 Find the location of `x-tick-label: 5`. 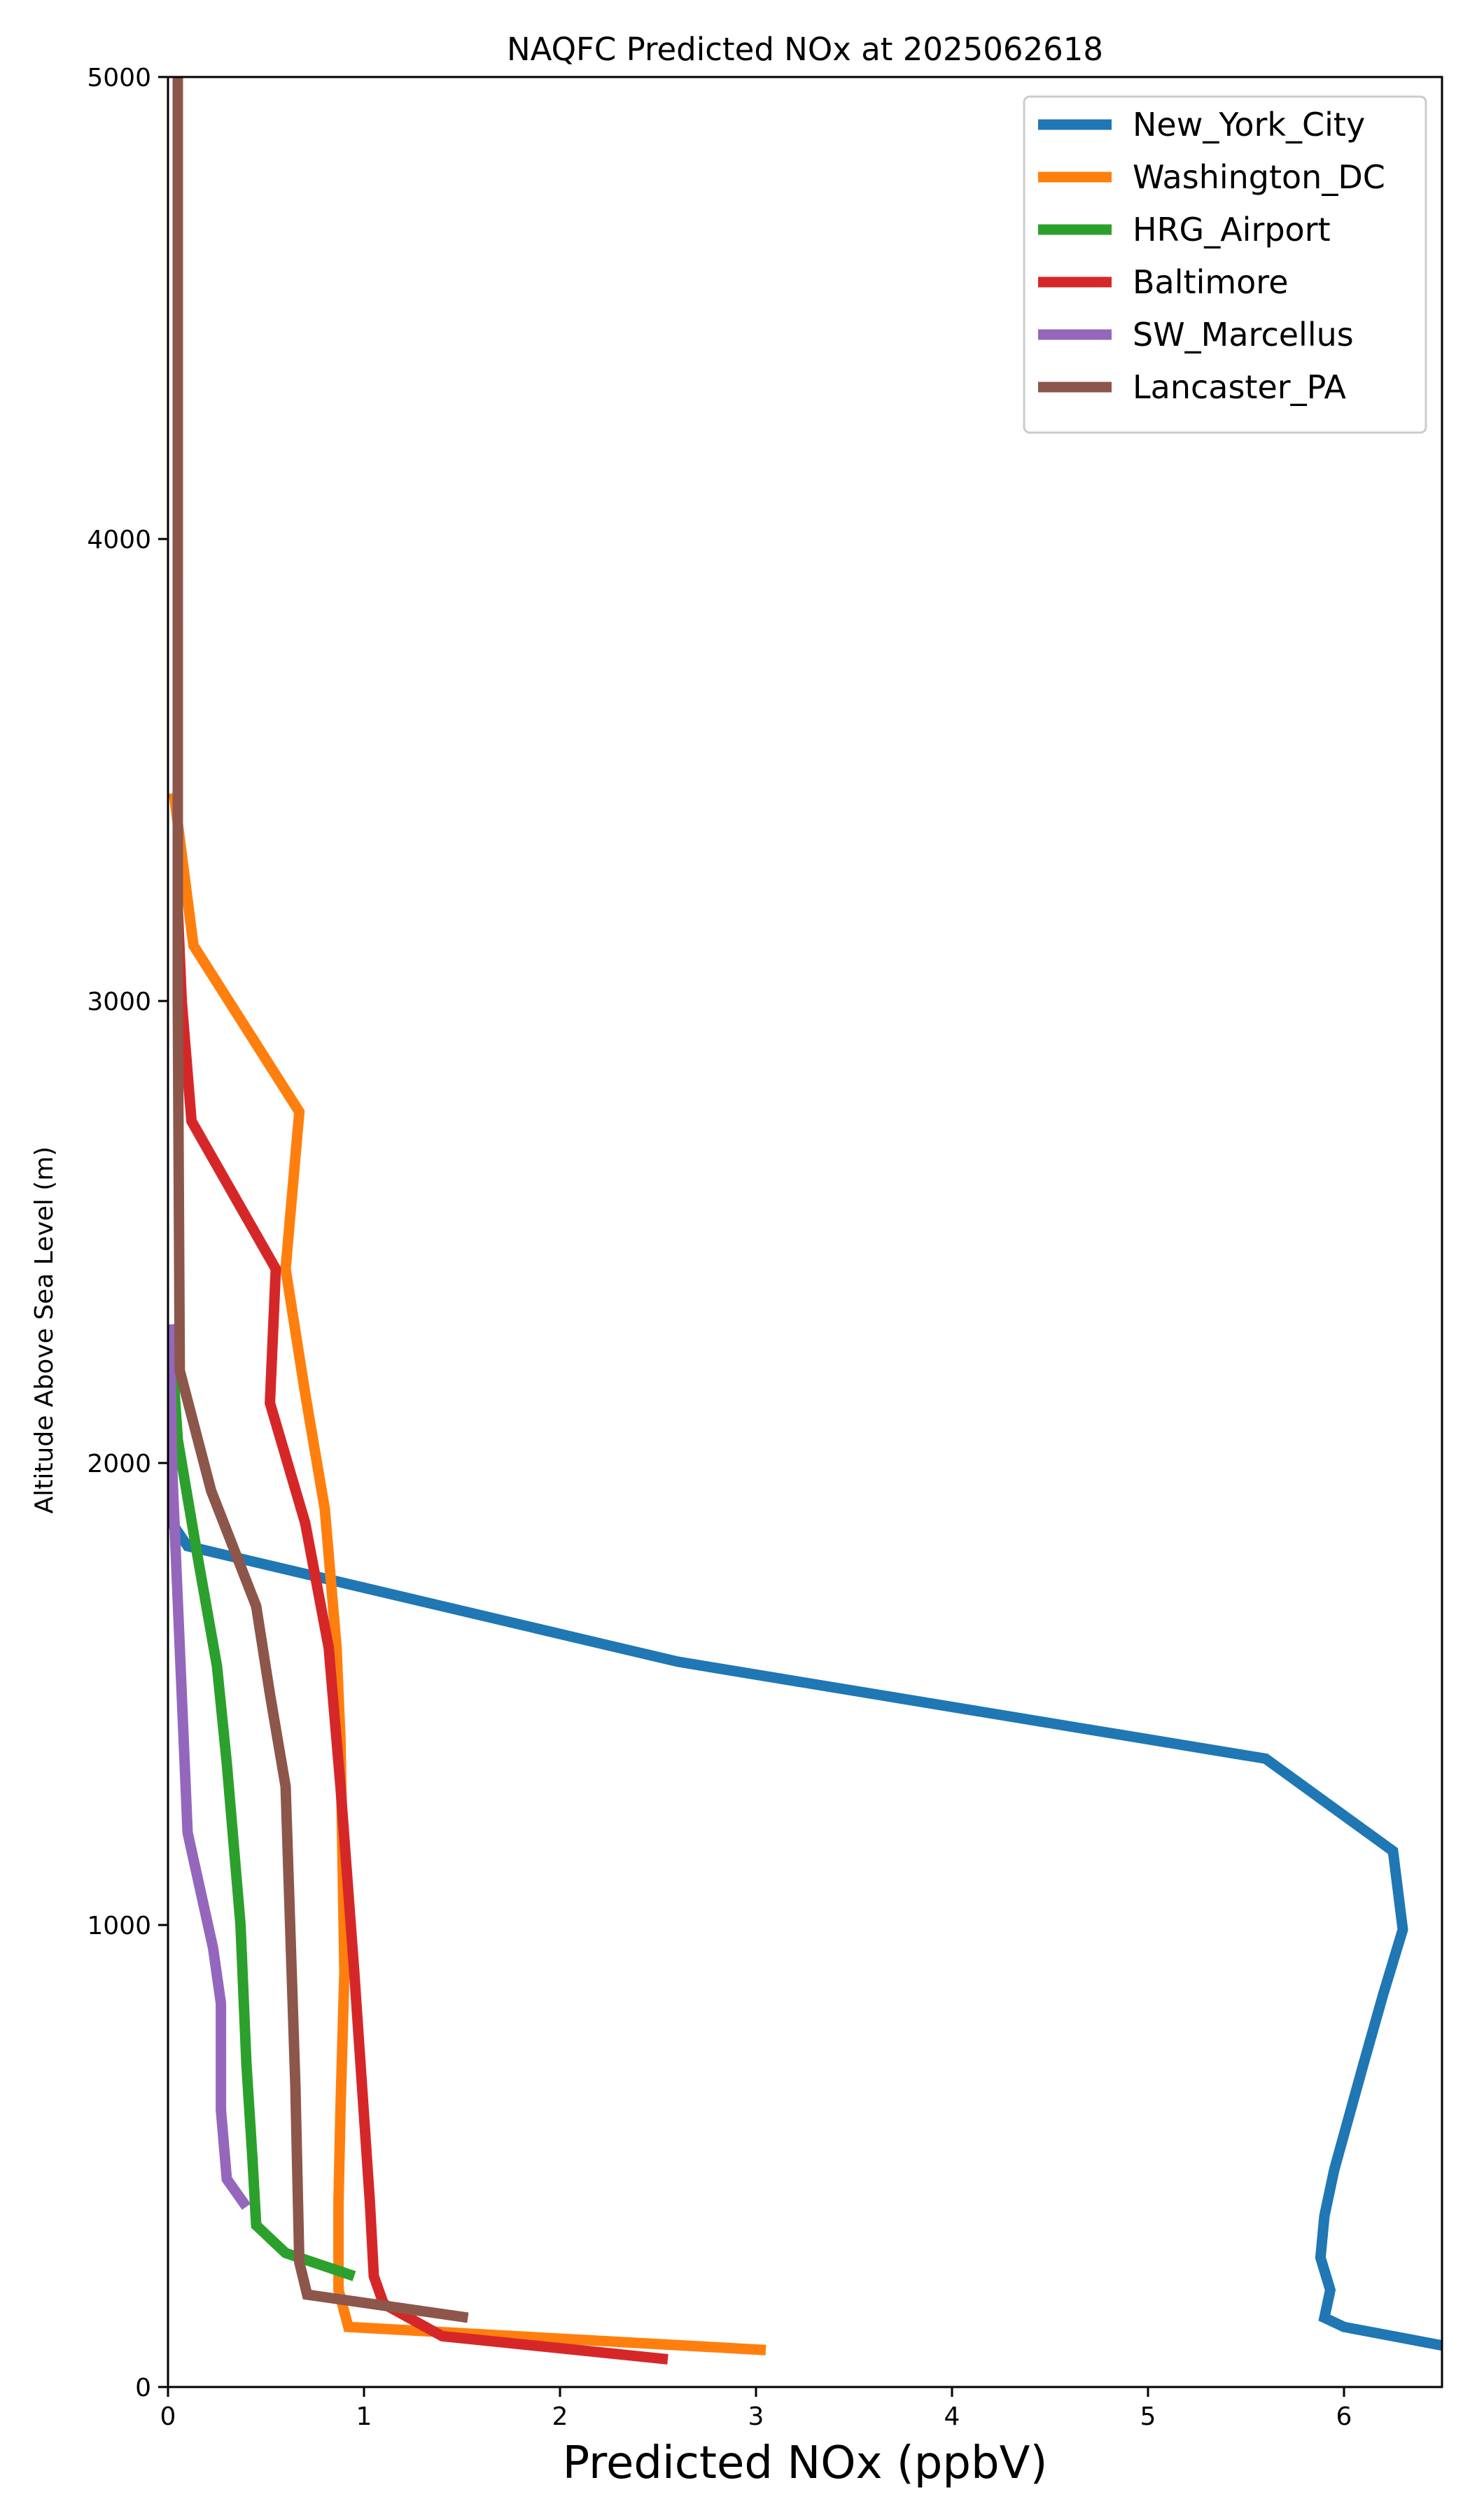

x-tick-label: 5 is located at coordinates (1148, 2416).